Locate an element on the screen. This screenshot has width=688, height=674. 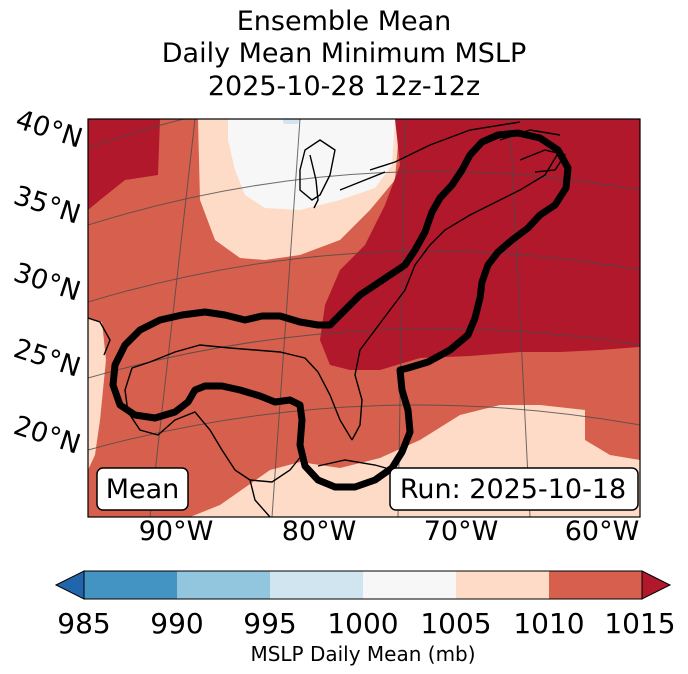
title-line-2: Daily Mean Minimum MSLP is located at coordinates (344, 53).